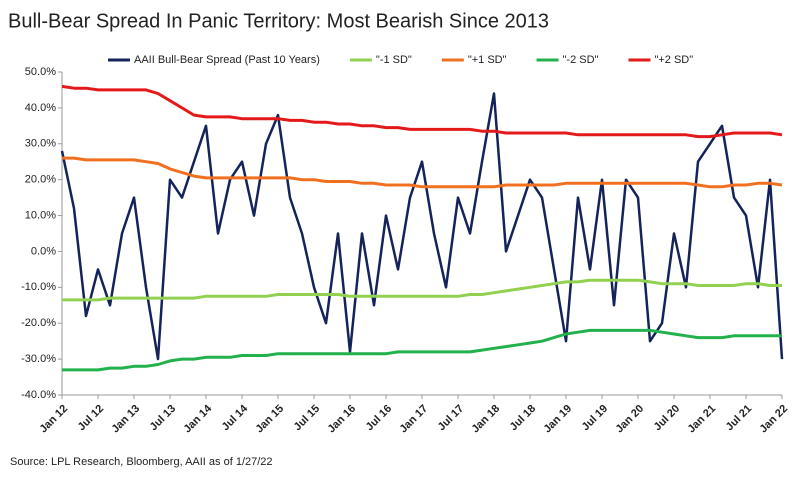 The image size is (803, 479). Describe the element at coordinates (557, 419) in the screenshot. I see `x-tick-label: Jan 19` at that location.